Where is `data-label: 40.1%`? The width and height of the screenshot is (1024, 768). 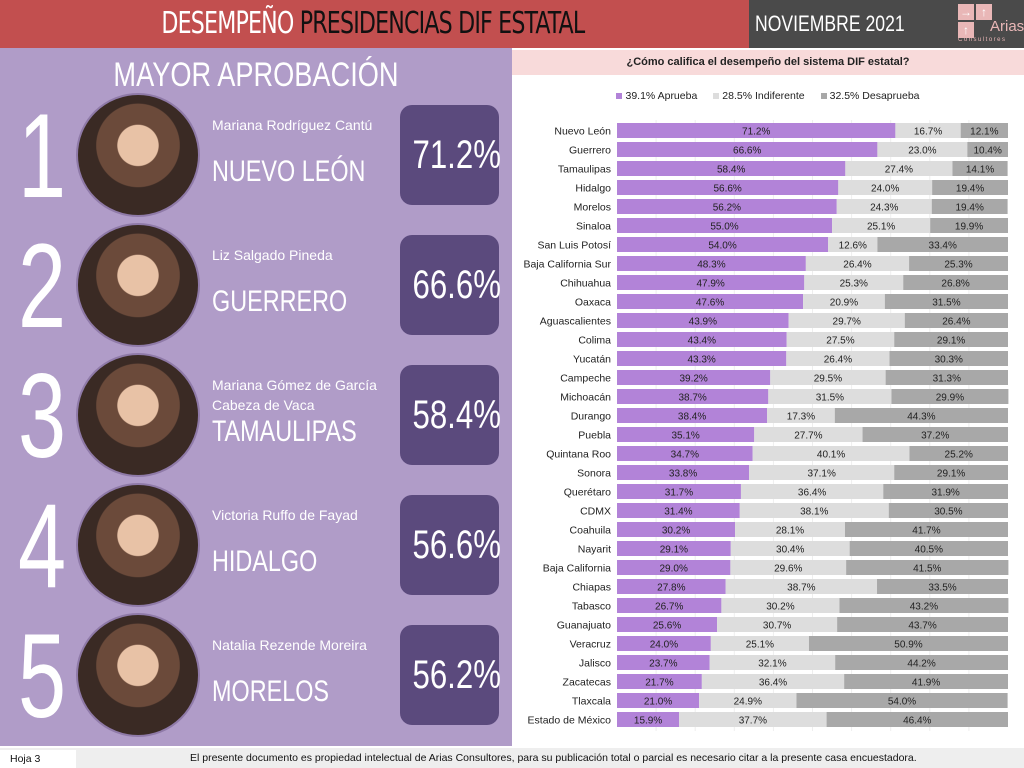
data-label: 40.1% is located at coordinates (831, 455).